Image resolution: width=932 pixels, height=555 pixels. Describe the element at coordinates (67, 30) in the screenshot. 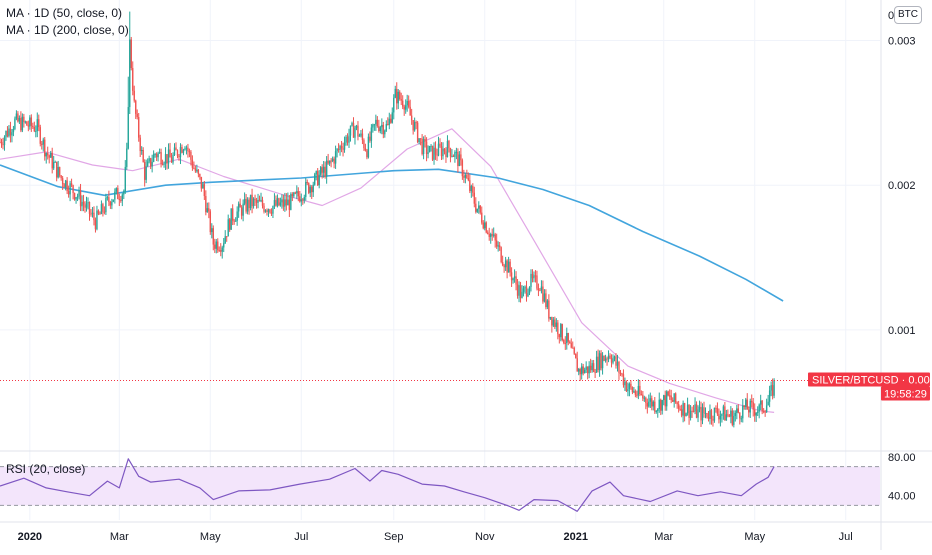

I see `legend-ma200: MA · 1D (200, close, 0)` at that location.